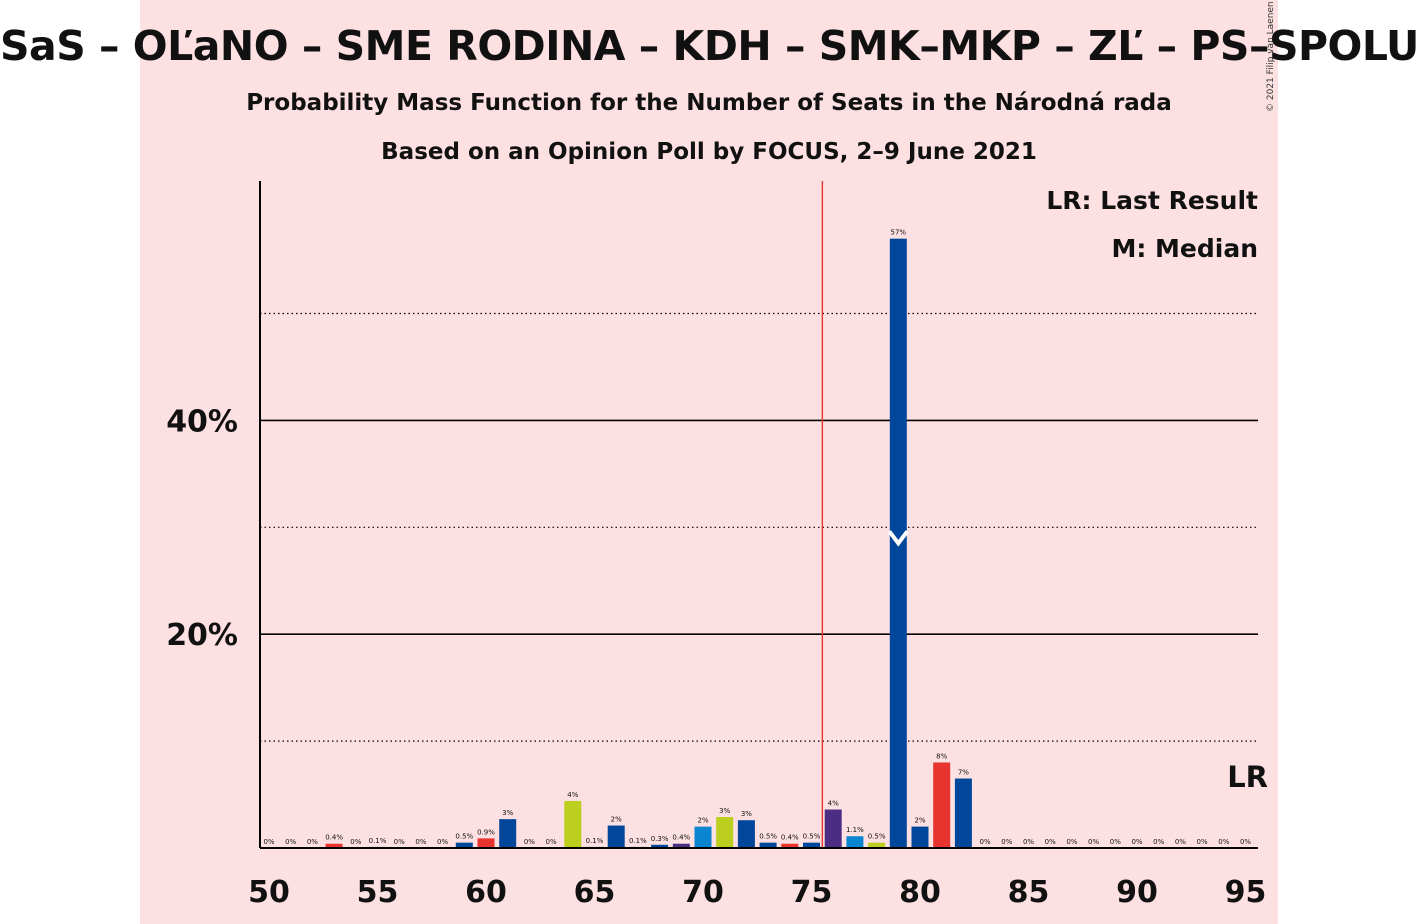 The image size is (1416, 924). Describe the element at coordinates (572, 795) in the screenshot. I see `bar-label-seat-64: 4%` at that location.